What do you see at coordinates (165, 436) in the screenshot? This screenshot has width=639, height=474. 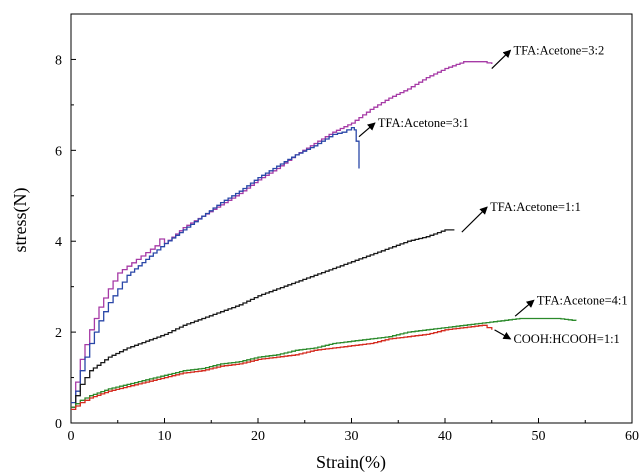 I see `x-tick-label: 10` at bounding box center [165, 436].